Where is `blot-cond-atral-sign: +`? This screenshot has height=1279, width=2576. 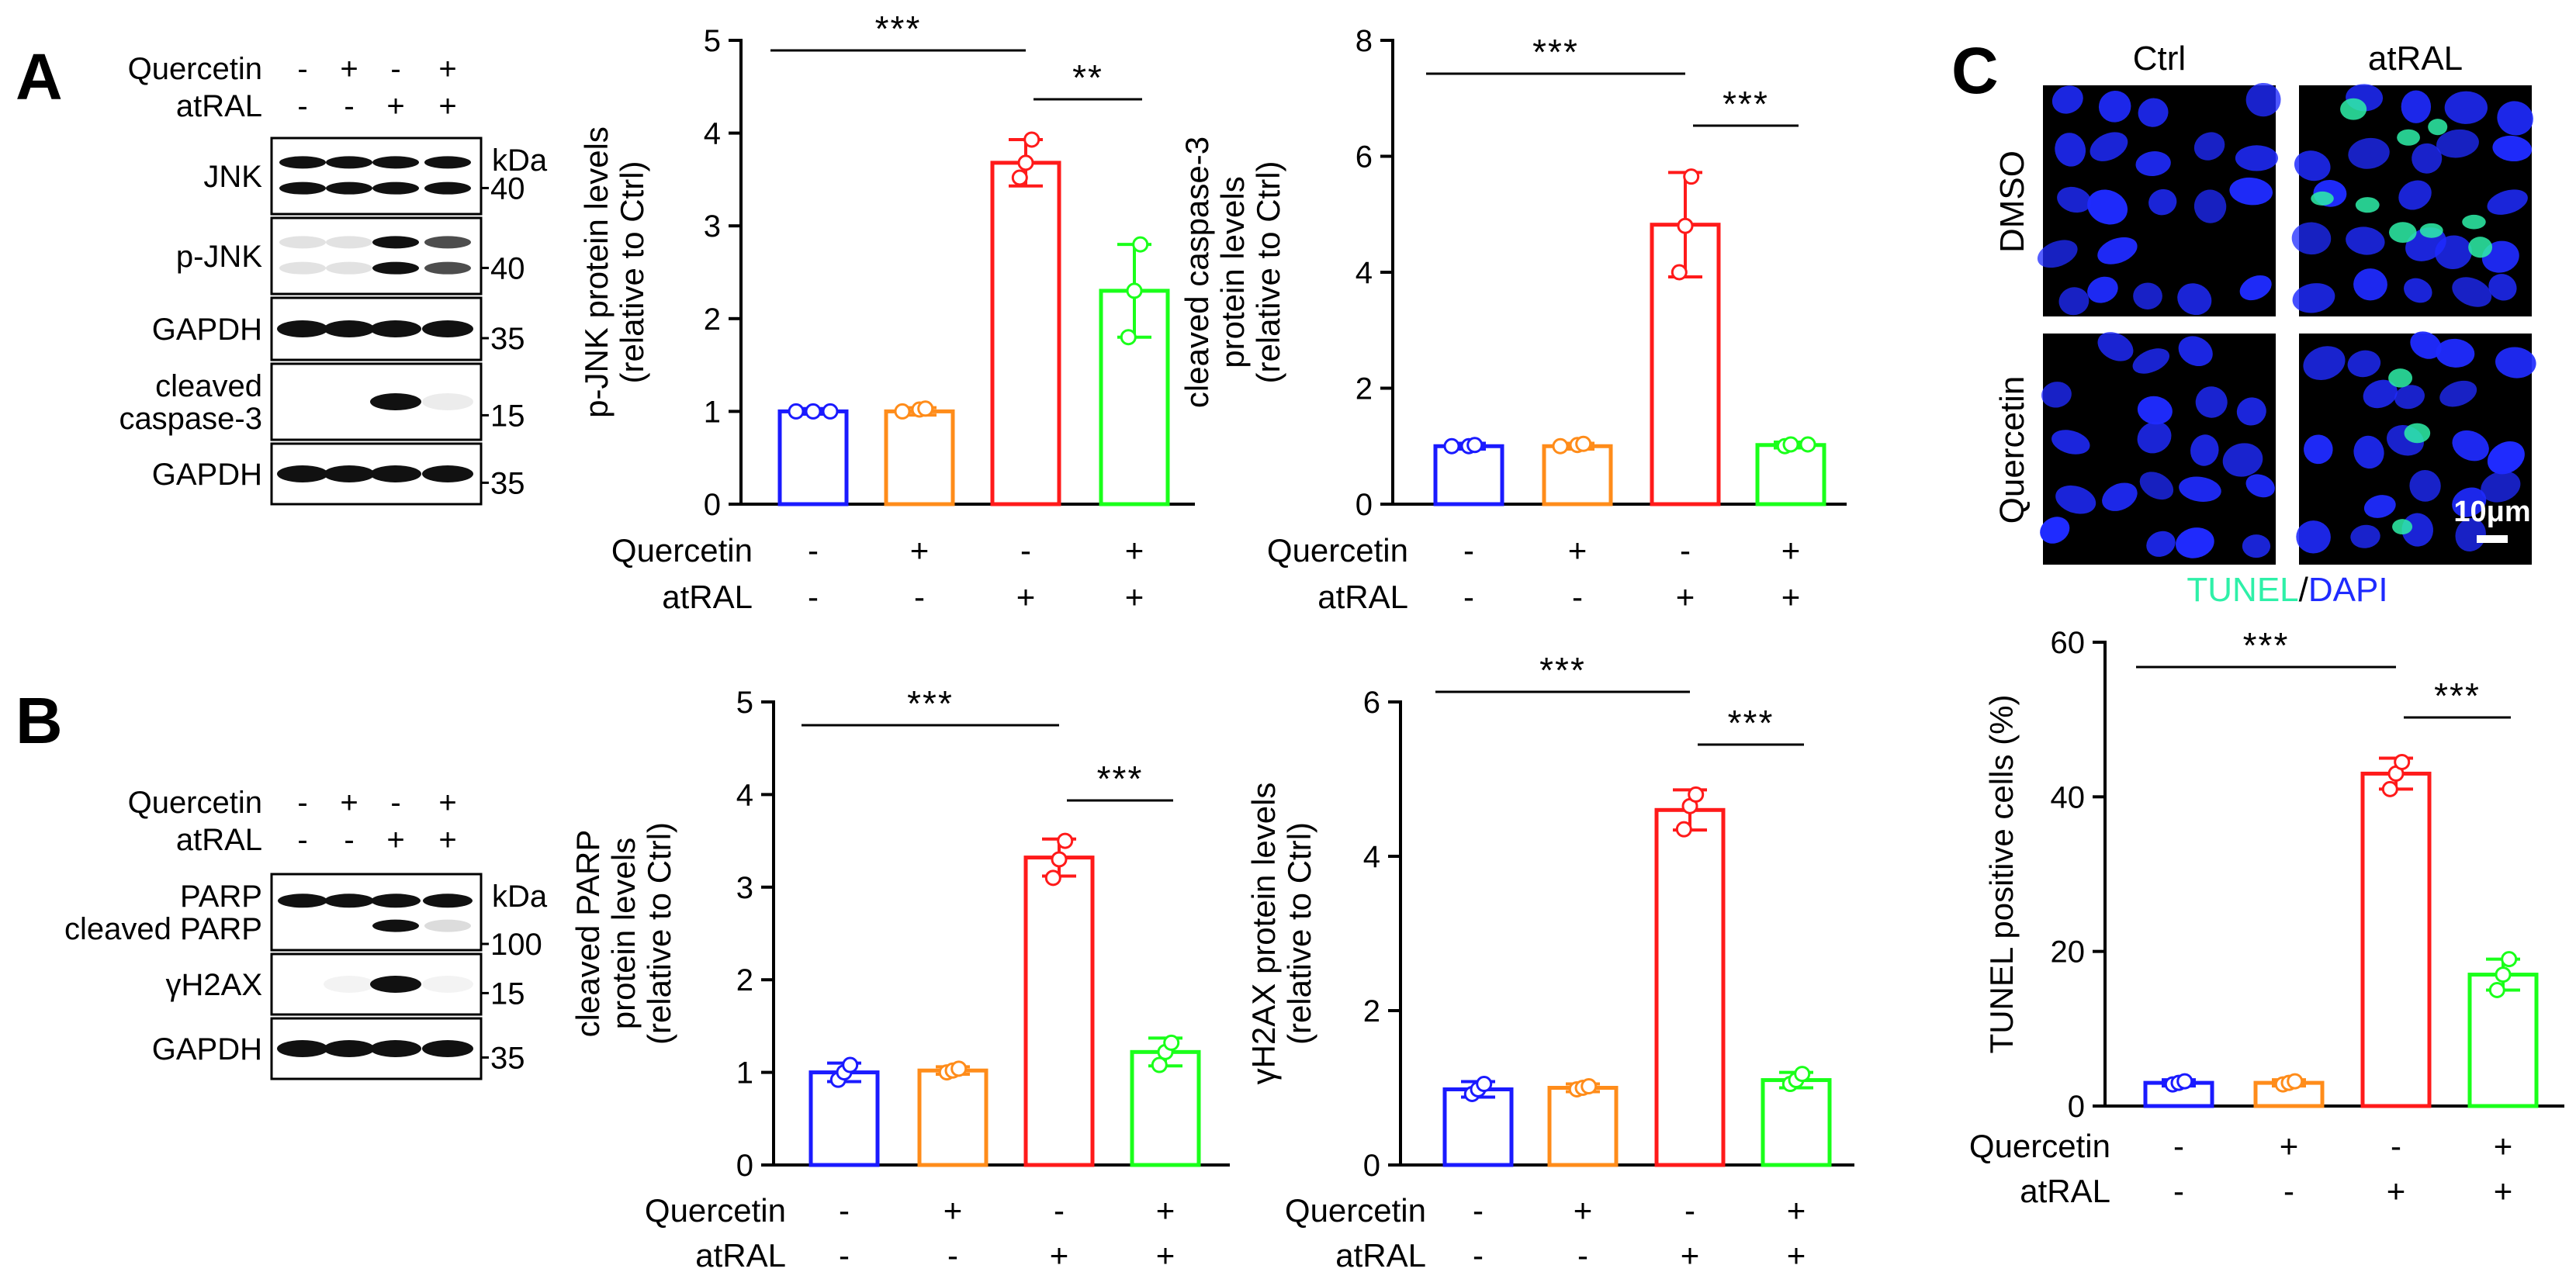 blot-cond-atral-sign: + is located at coordinates (395, 840).